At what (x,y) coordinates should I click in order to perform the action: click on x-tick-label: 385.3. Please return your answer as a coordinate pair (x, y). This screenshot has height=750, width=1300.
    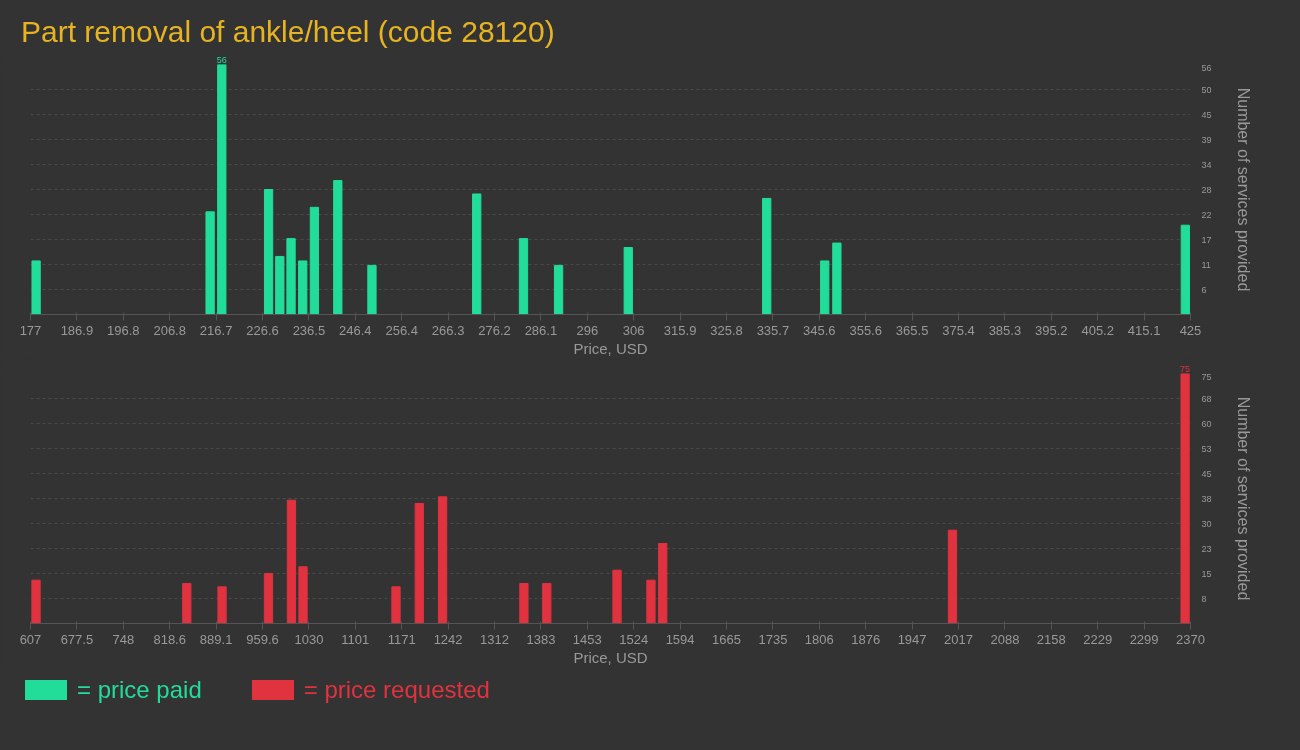
    Looking at the image, I should click on (1005, 330).